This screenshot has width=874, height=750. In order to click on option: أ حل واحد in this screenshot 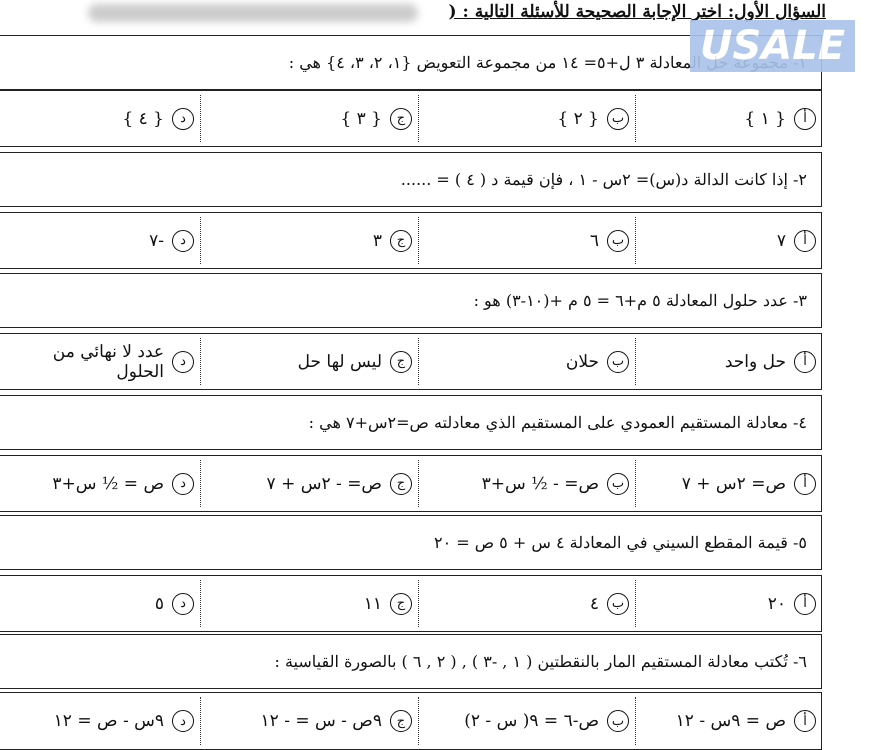, I will do `click(728, 361)`.